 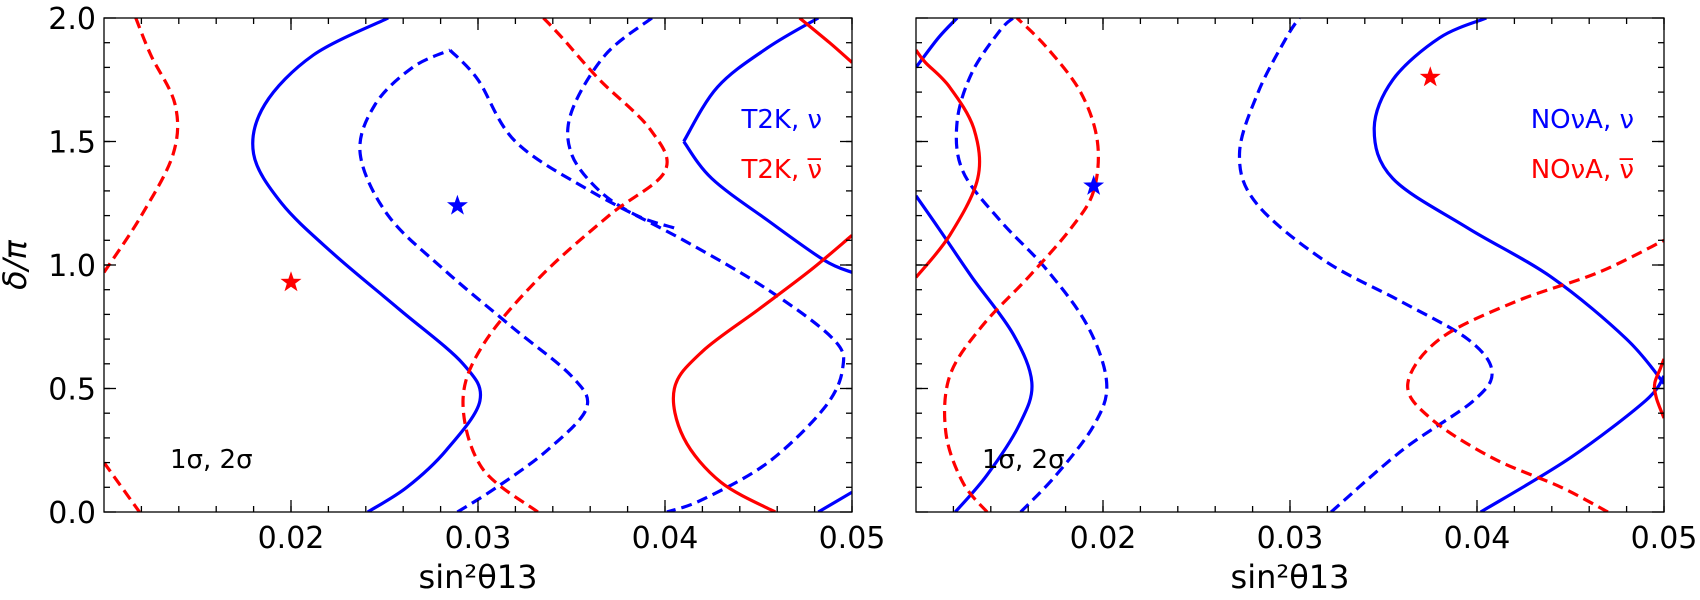 I want to click on left-x-tick-label: 0.03, so click(x=478, y=538).